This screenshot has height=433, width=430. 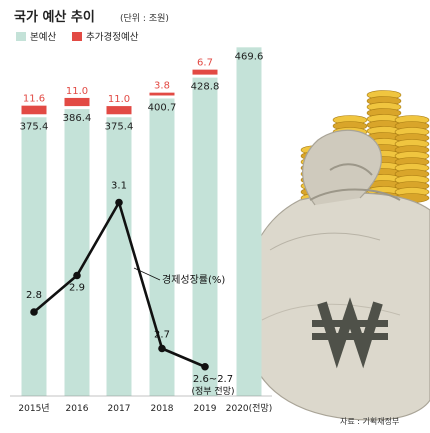 I want to click on unit-label: (단위 : 조원), so click(x=144, y=18).